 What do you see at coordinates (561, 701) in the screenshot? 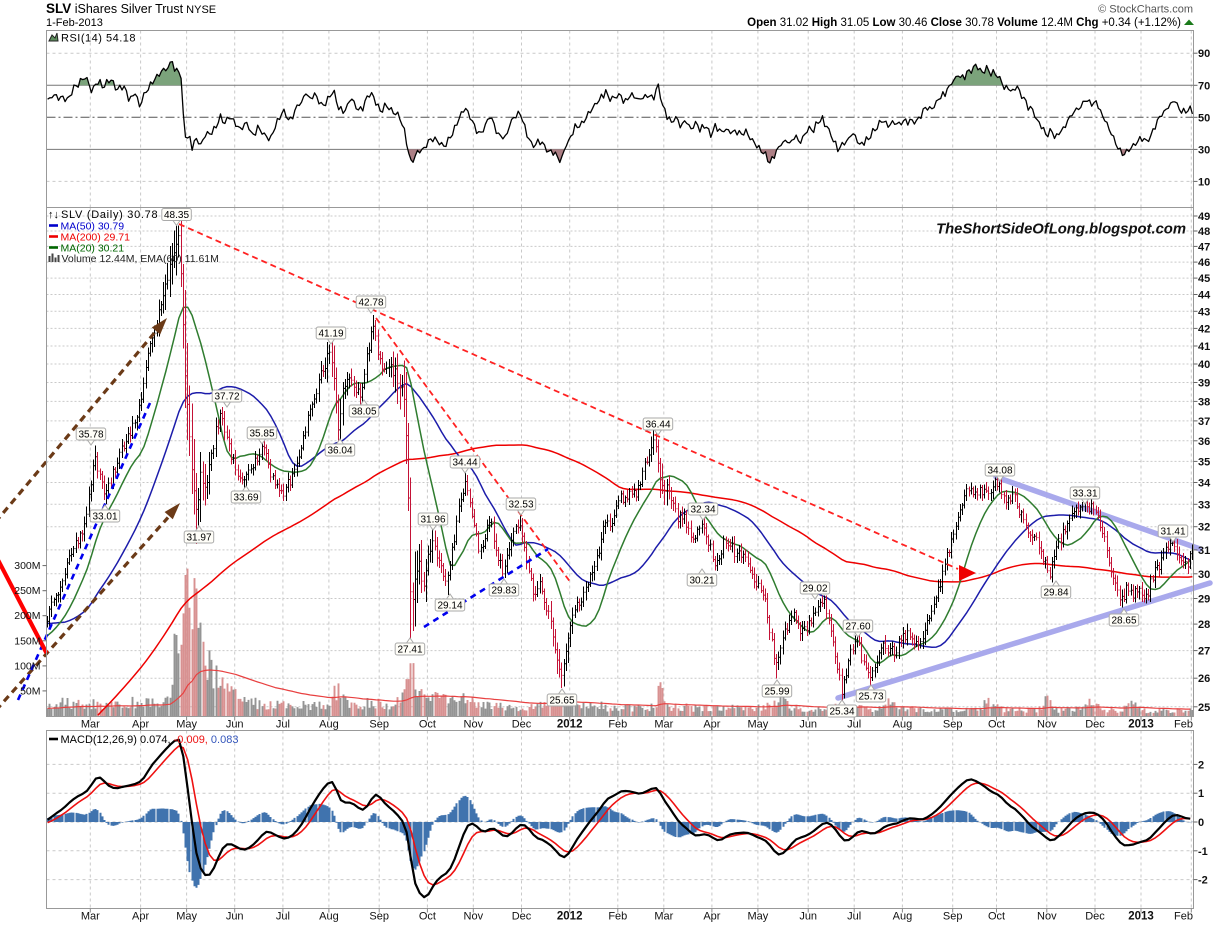
I see `svg-text: 25.65` at bounding box center [561, 701].